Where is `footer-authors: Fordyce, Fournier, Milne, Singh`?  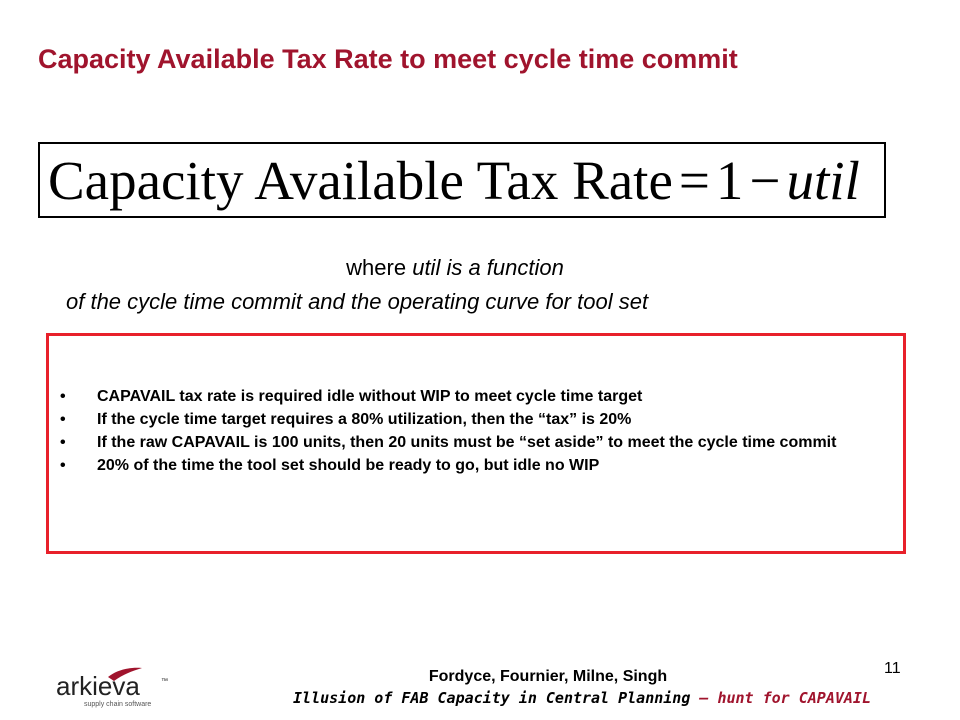 footer-authors: Fordyce, Fournier, Milne, Singh is located at coordinates (548, 676).